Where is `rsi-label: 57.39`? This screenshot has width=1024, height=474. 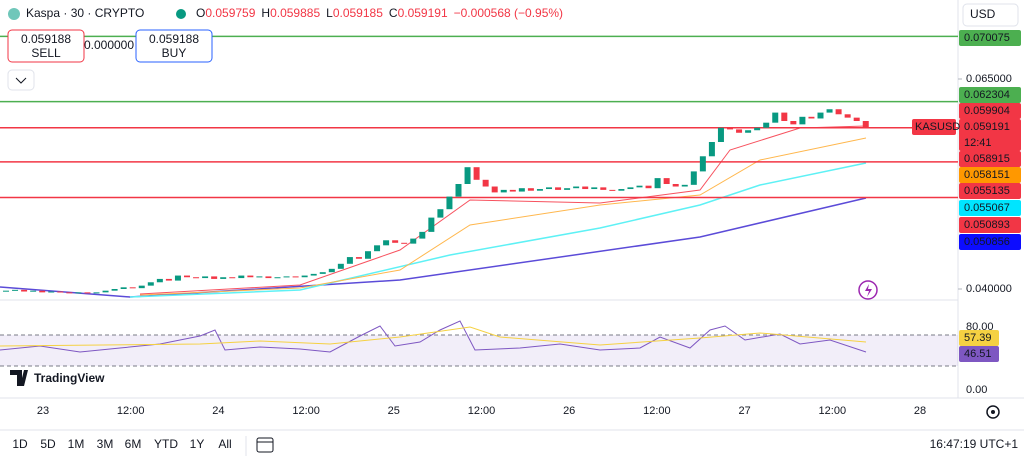 rsi-label: 57.39 is located at coordinates (978, 338).